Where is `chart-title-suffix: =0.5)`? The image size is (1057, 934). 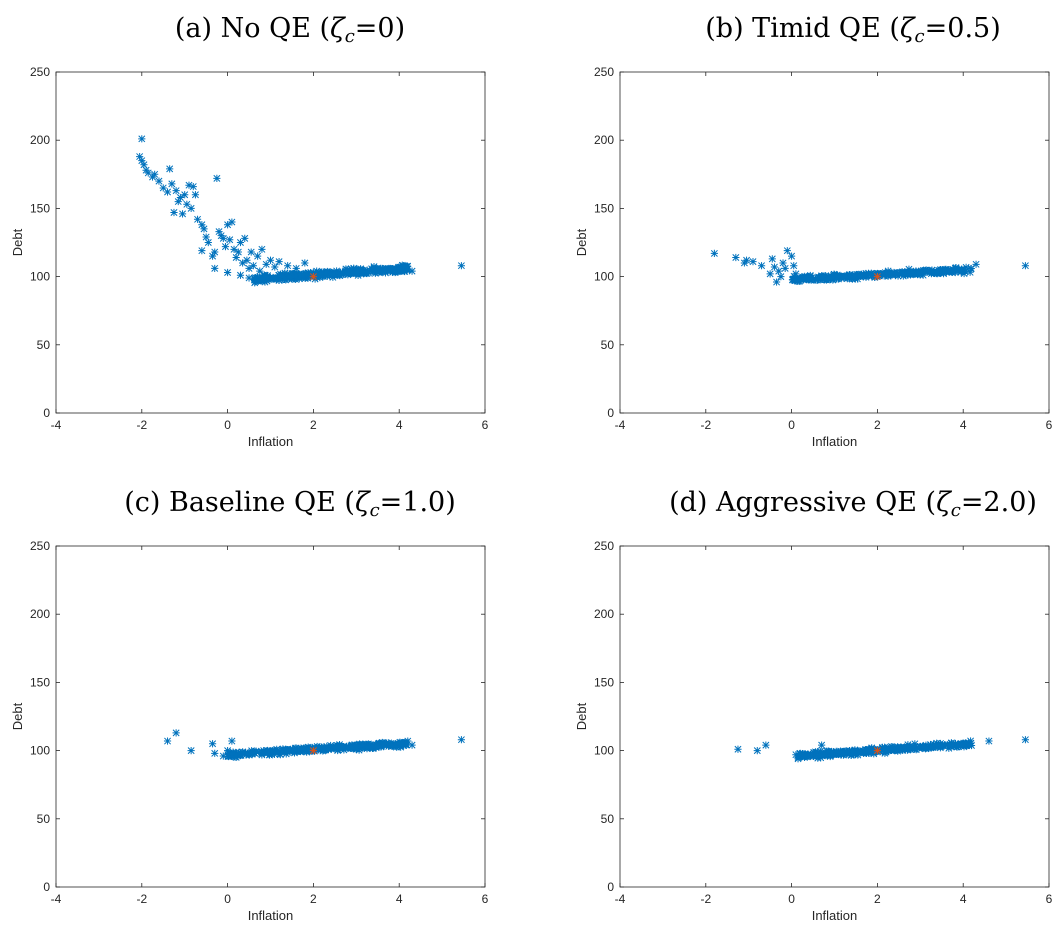 chart-title-suffix: =0.5) is located at coordinates (963, 28).